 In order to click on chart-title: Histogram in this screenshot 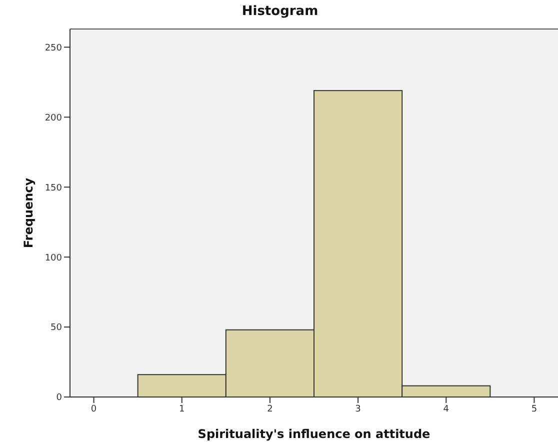, I will do `click(280, 11)`.